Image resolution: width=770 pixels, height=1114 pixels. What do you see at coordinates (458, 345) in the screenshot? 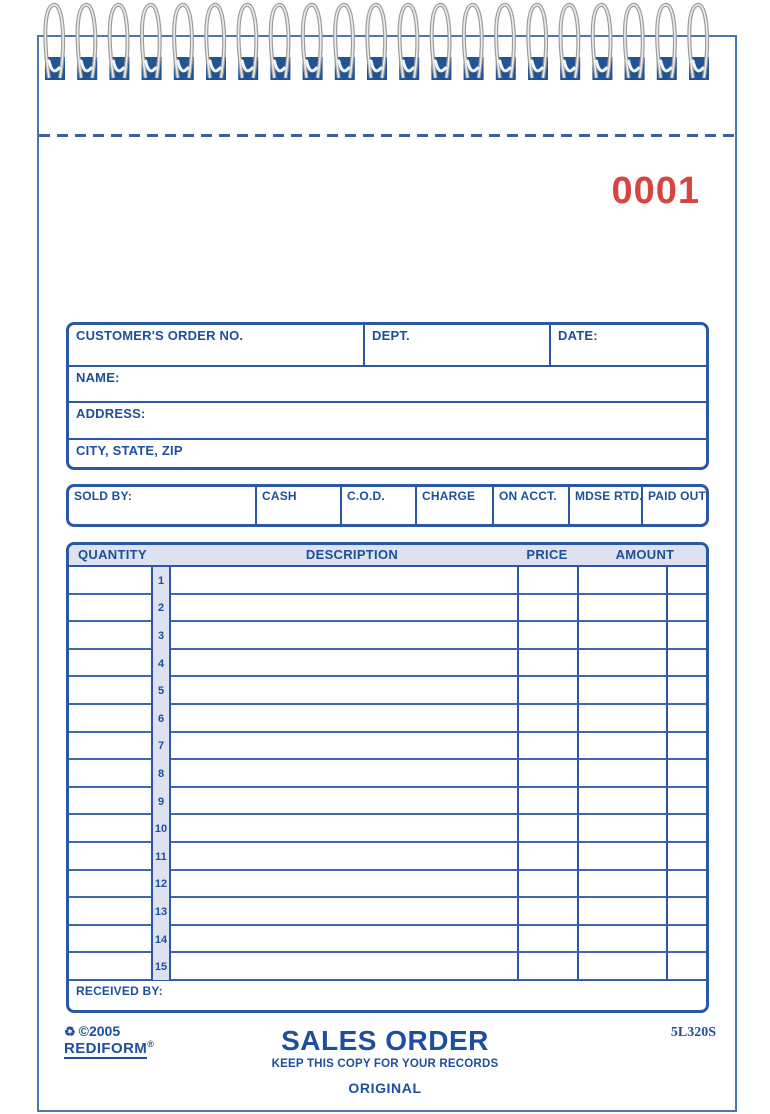
I see `dept-field: DEPT.` at bounding box center [458, 345].